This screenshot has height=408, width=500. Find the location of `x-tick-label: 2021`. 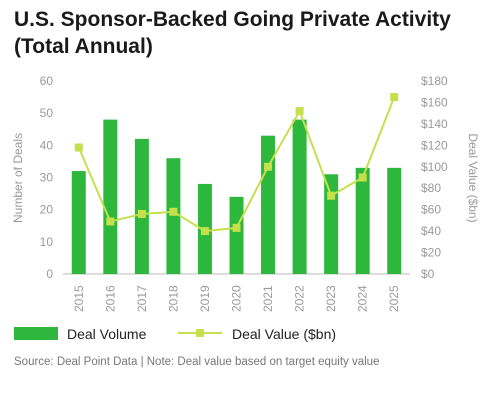

x-tick-label: 2021 is located at coordinates (268, 298).